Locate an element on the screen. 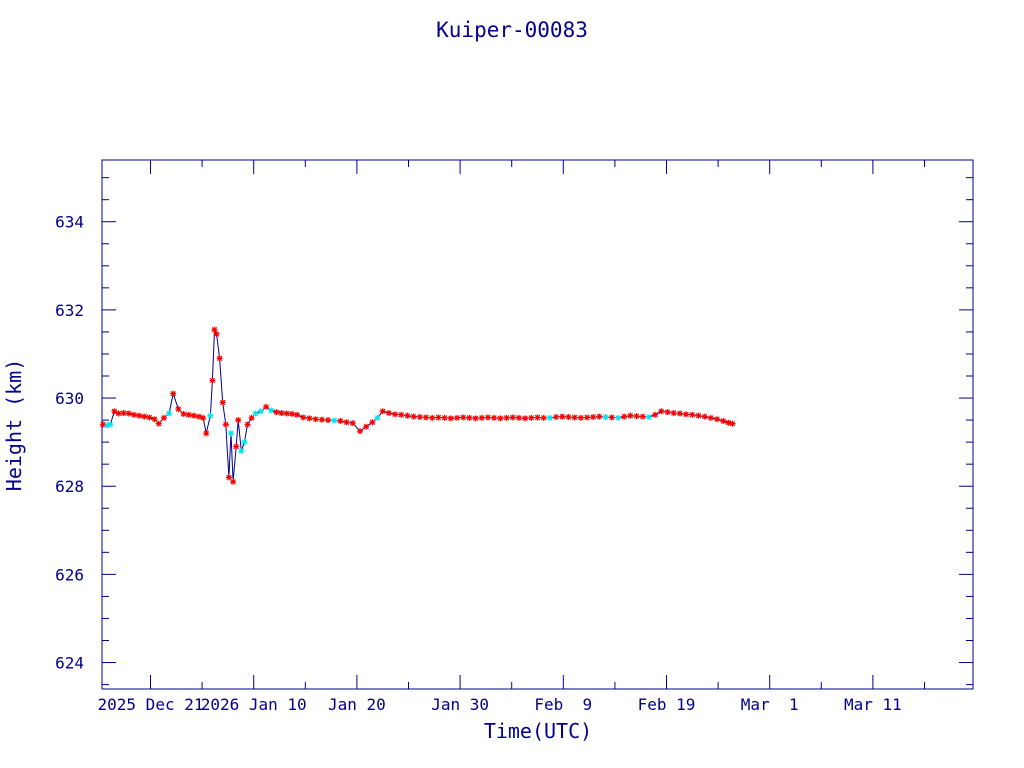  y-tick-label: 626 is located at coordinates (69, 574).